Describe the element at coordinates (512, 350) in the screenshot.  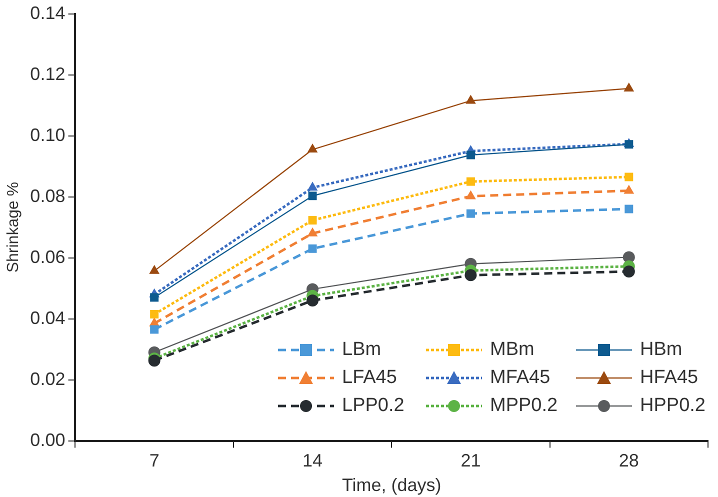
I see `legend-label: MBm` at that location.